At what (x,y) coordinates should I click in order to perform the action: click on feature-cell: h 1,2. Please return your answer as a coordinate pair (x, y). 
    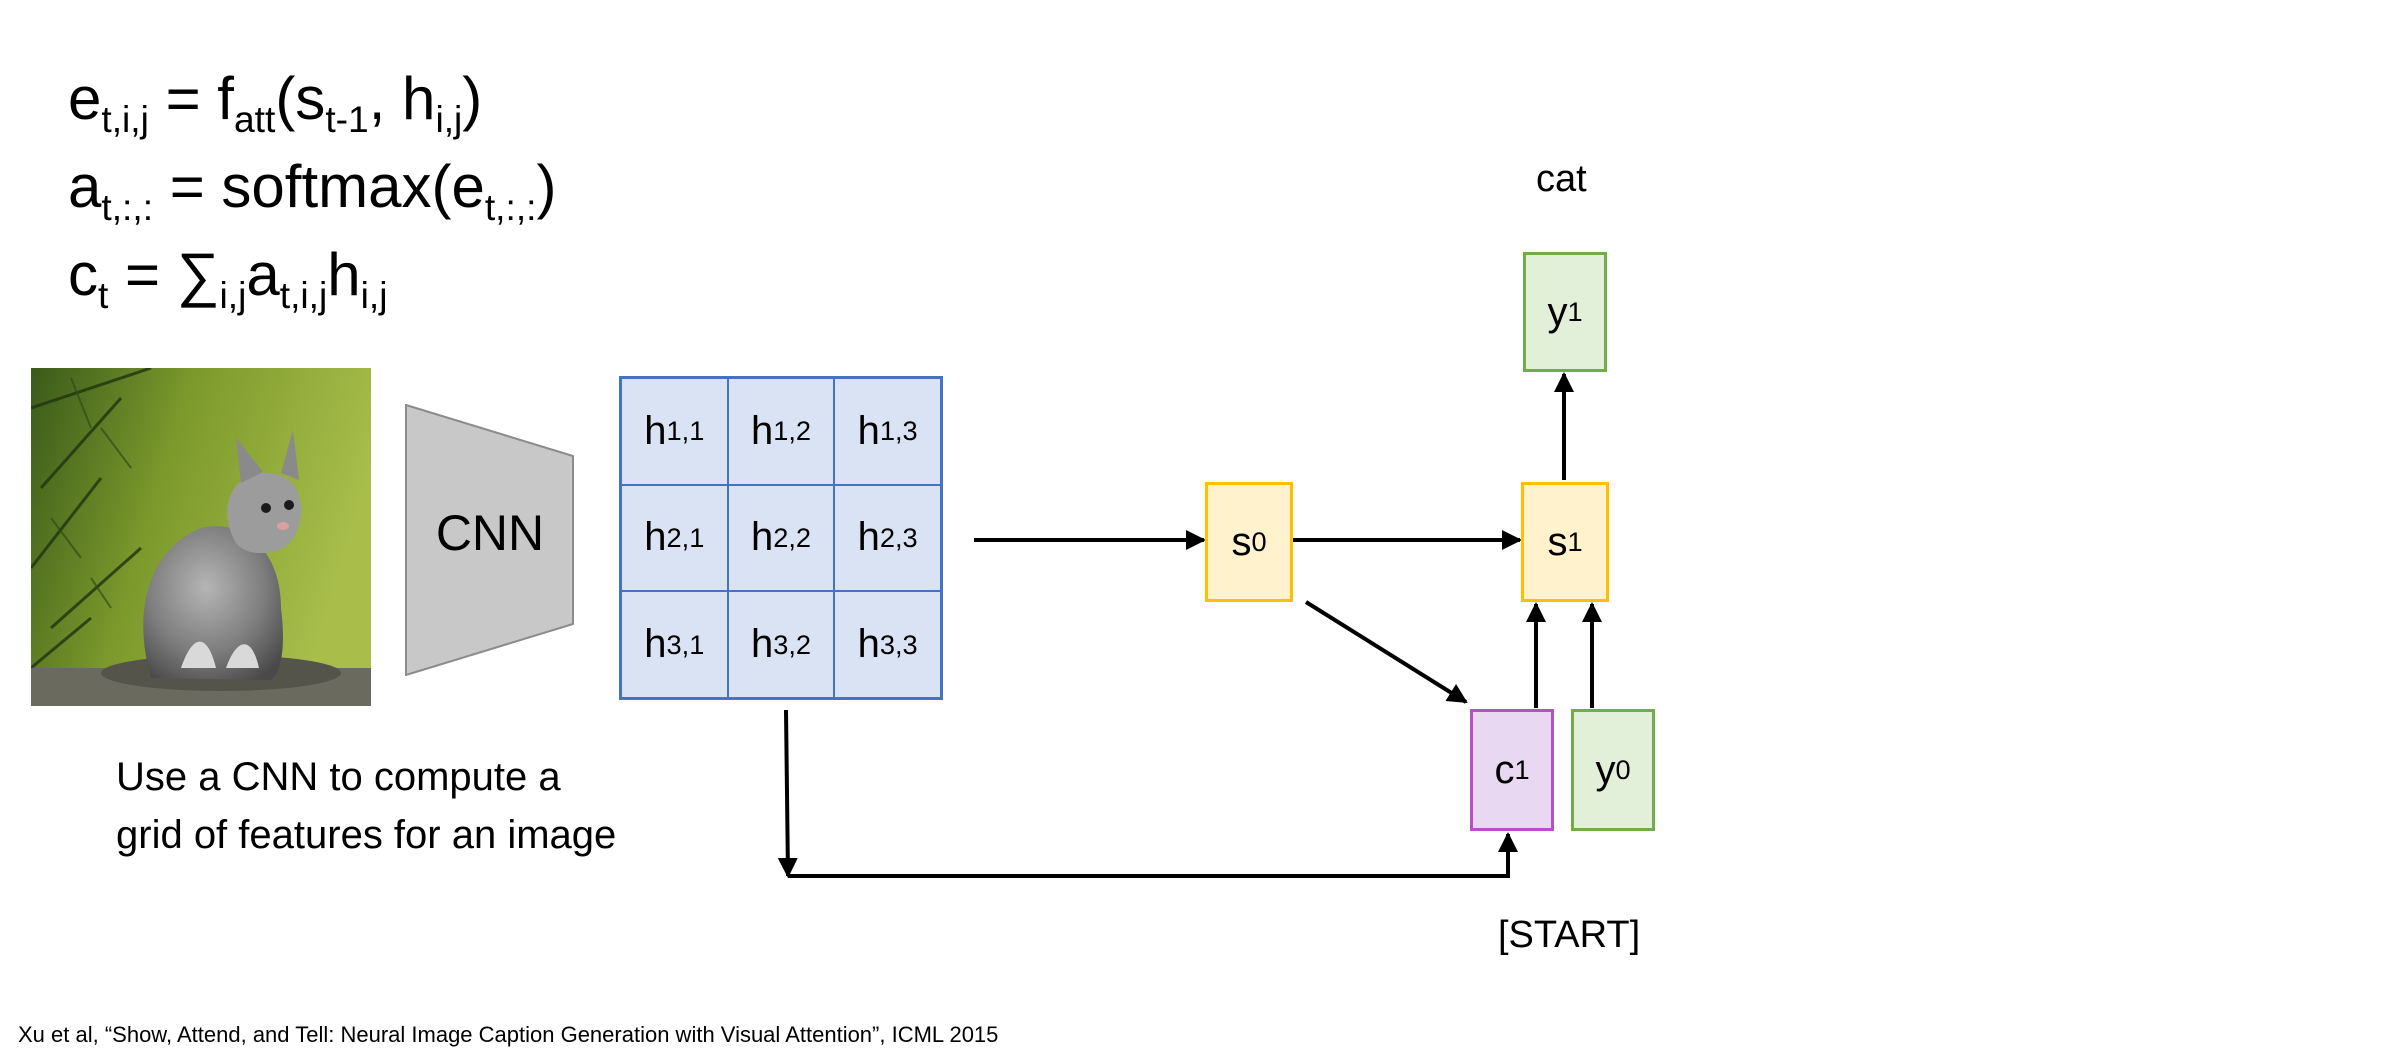
    Looking at the image, I should click on (781, 431).